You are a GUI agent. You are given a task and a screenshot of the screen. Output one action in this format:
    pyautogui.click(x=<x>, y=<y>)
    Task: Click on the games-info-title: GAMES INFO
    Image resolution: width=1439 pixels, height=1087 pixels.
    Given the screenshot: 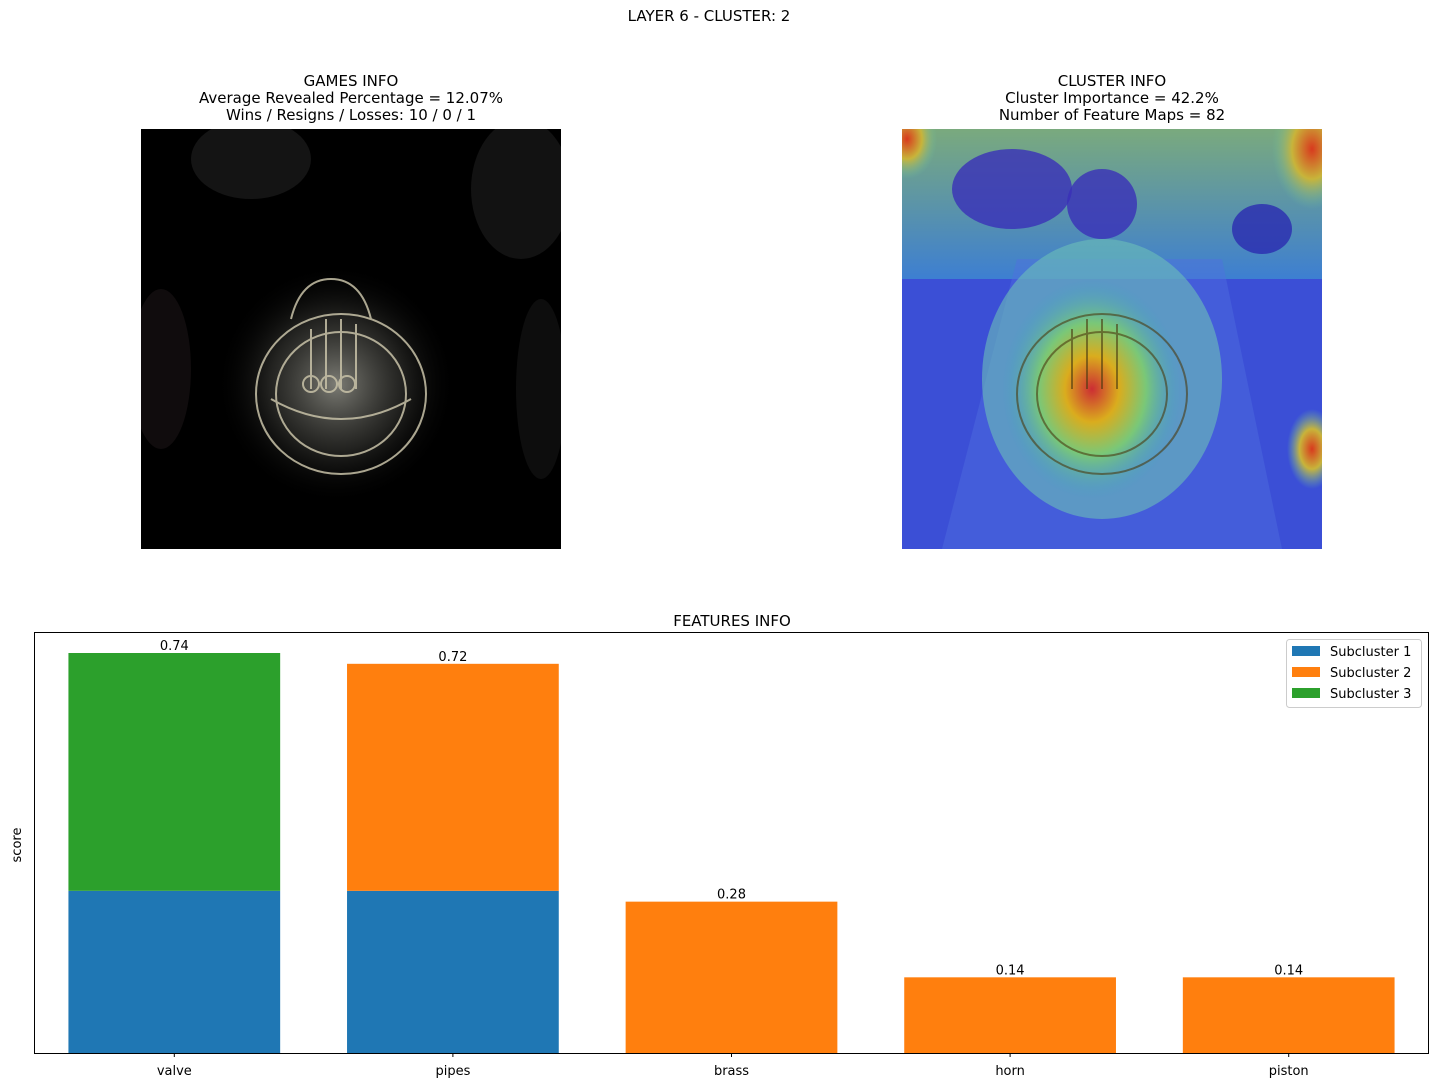 What is the action you would take?
    pyautogui.click(x=351, y=81)
    